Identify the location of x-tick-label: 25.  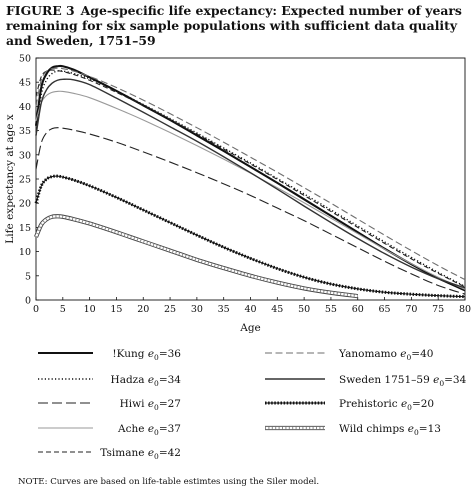
(170, 309).